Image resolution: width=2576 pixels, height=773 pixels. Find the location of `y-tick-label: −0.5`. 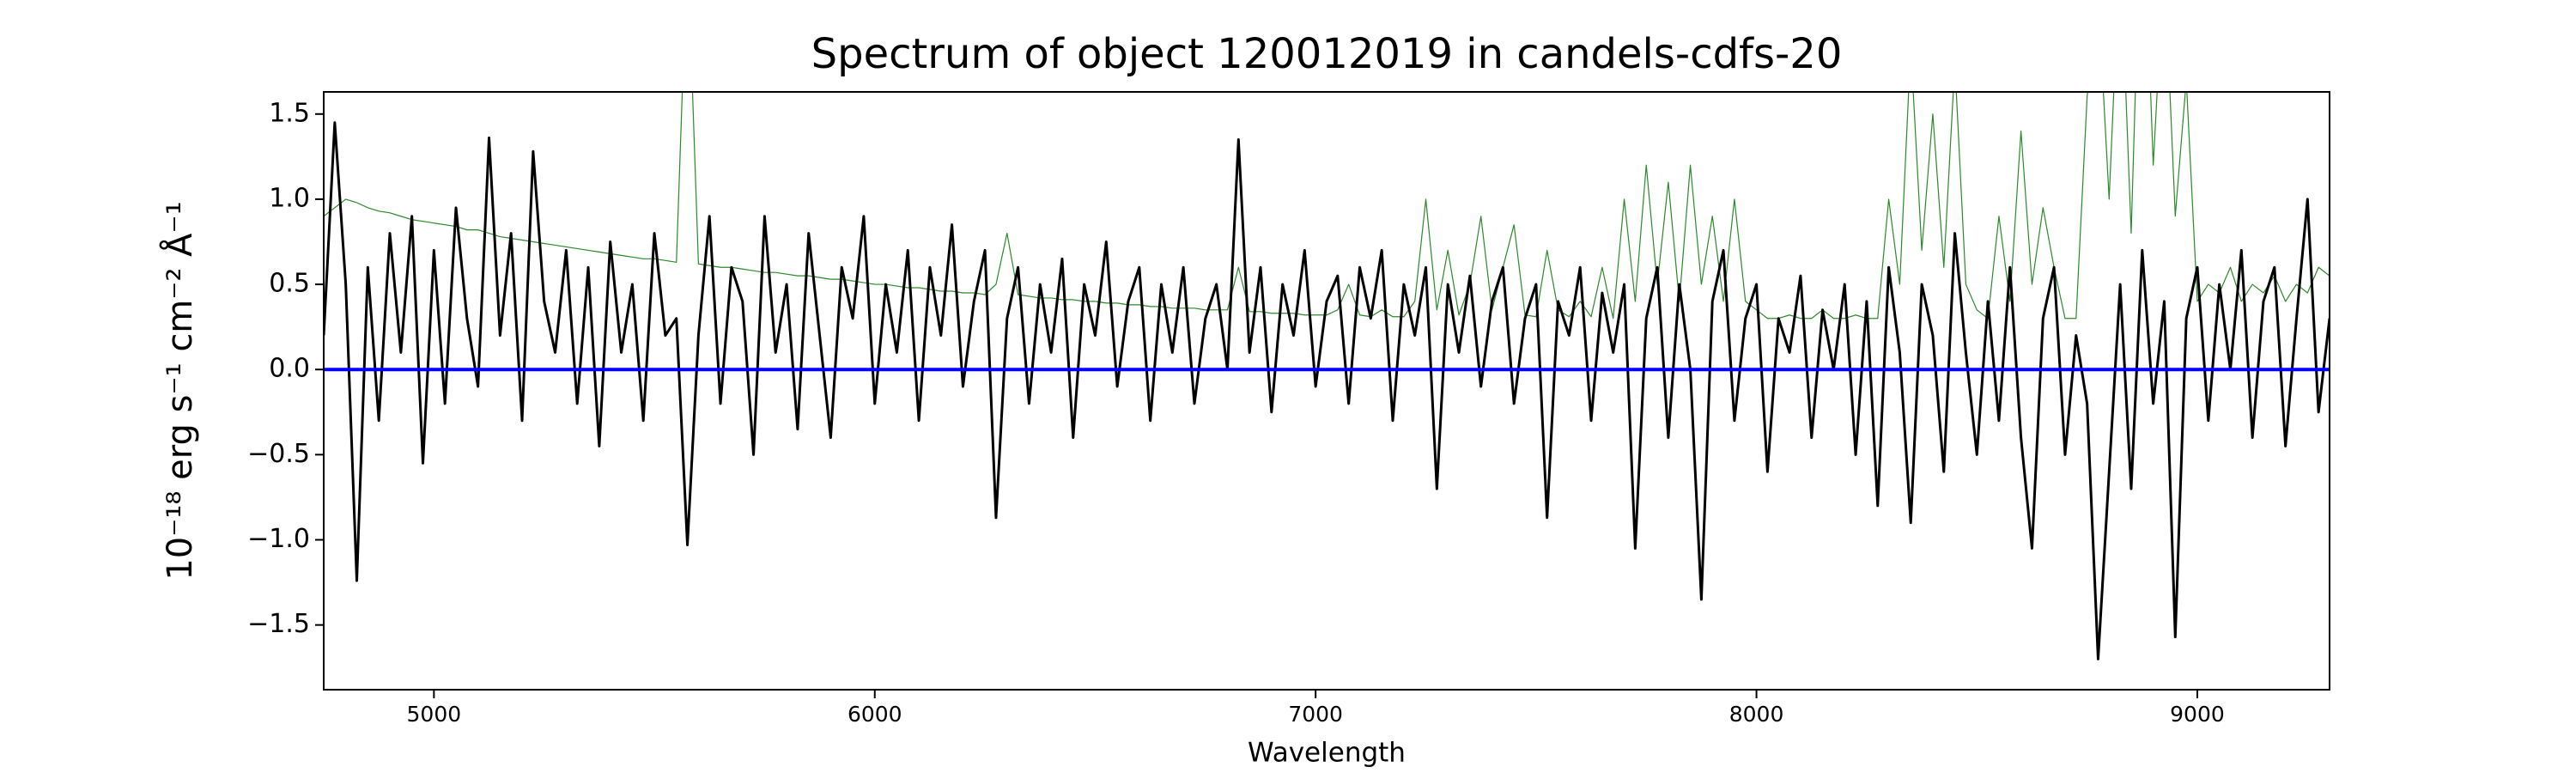

y-tick-label: −0.5 is located at coordinates (279, 454).